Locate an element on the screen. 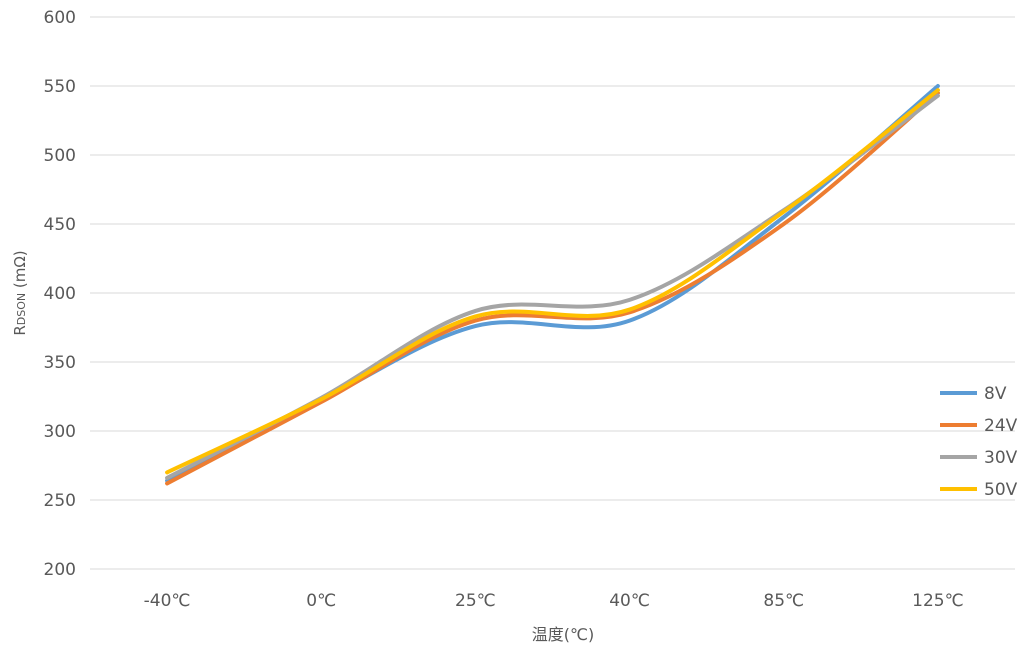 Image resolution: width=1024 pixels, height=650 pixels. x-axis-title: 温度(℃) is located at coordinates (563, 634).